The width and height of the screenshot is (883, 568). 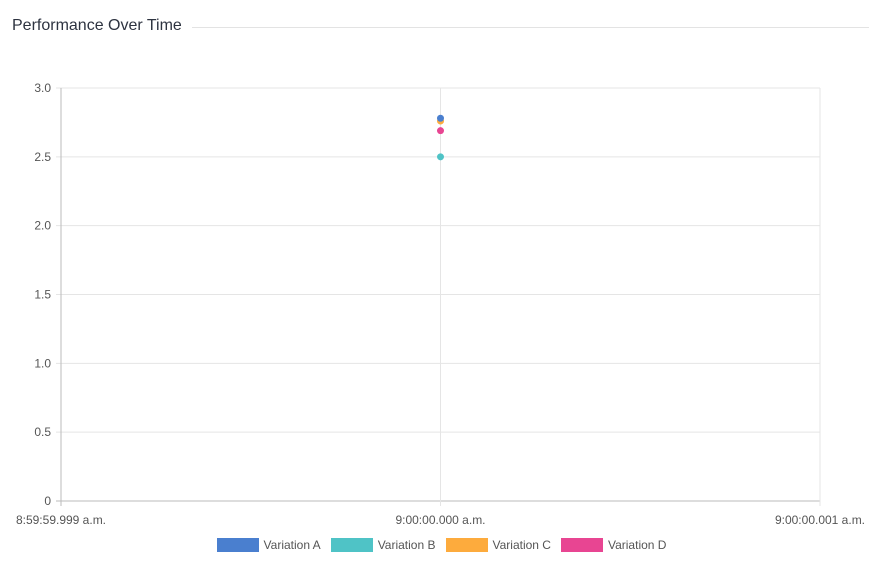 I want to click on legend-item: Variation C, so click(x=498, y=545).